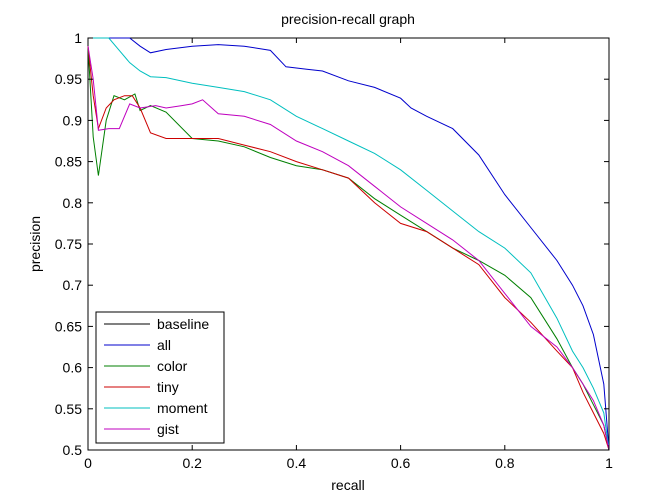 This screenshot has width=672, height=504. I want to click on x-tick-label: 0.6, so click(401, 463).